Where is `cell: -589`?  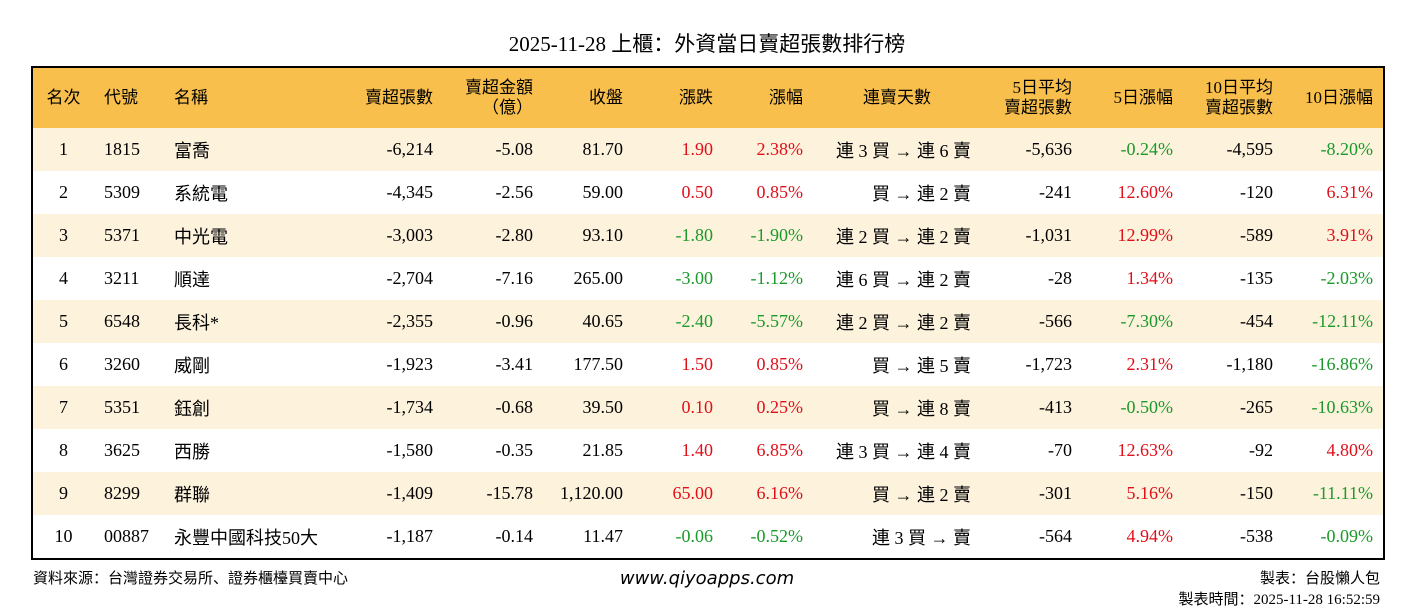 cell: -589 is located at coordinates (1233, 235).